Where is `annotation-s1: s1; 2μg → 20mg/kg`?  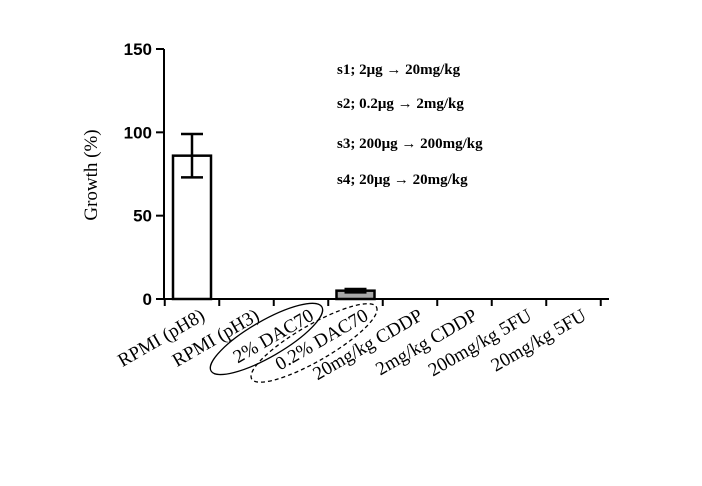 annotation-s1: s1; 2μg → 20mg/kg is located at coordinates (399, 70).